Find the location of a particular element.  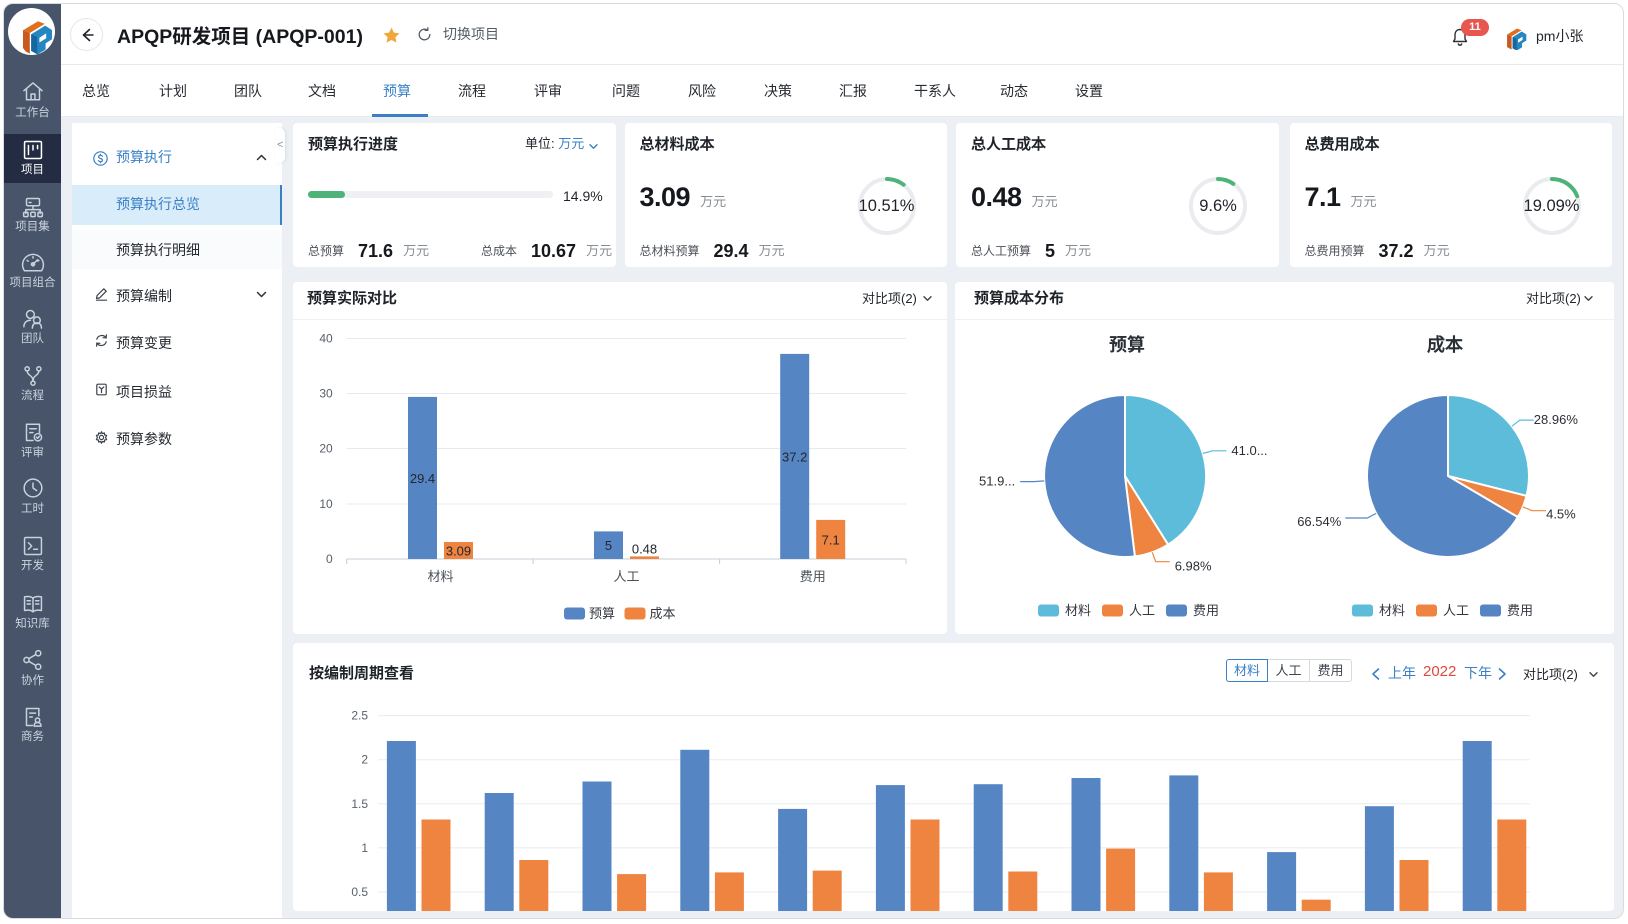

svg-text: 0.48 is located at coordinates (644, 548).